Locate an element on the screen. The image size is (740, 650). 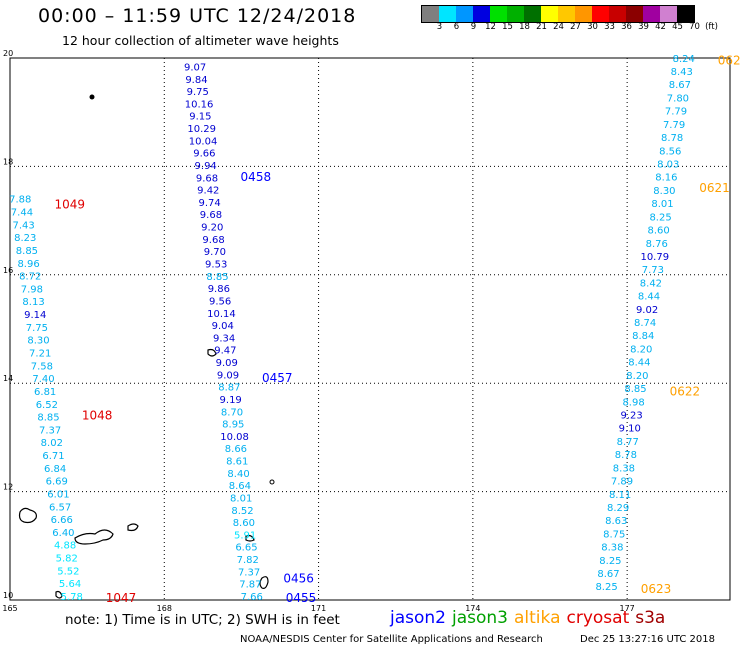
wave-height-value: 7.88 is located at coordinates (20, 200).